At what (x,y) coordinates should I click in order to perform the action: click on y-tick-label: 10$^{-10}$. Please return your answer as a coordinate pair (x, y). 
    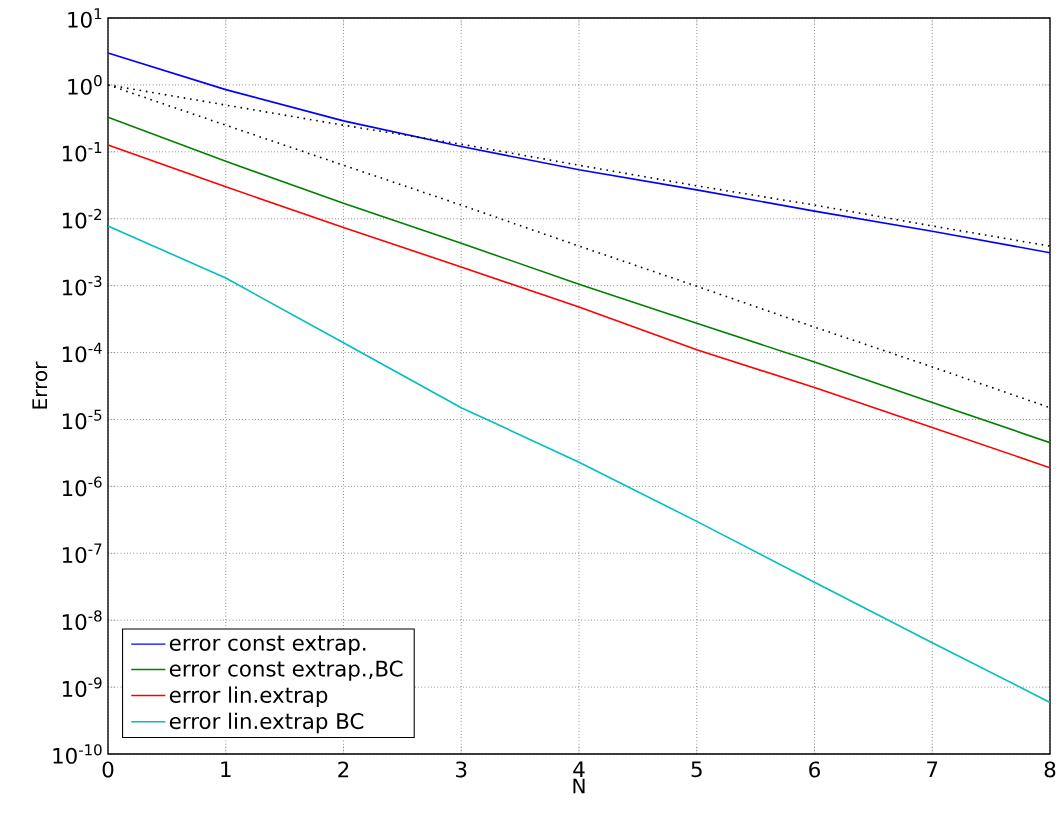
    Looking at the image, I should click on (77, 754).